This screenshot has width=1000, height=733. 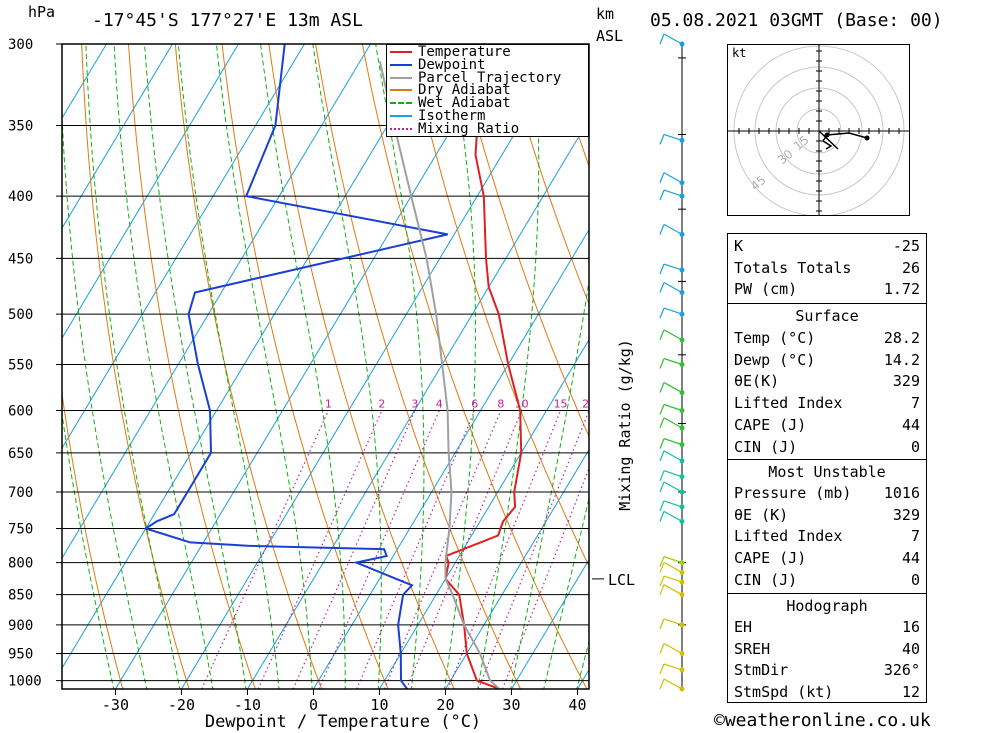 What do you see at coordinates (20, 454) in the screenshot?
I see `pressure-tick-label: 650` at bounding box center [20, 454].